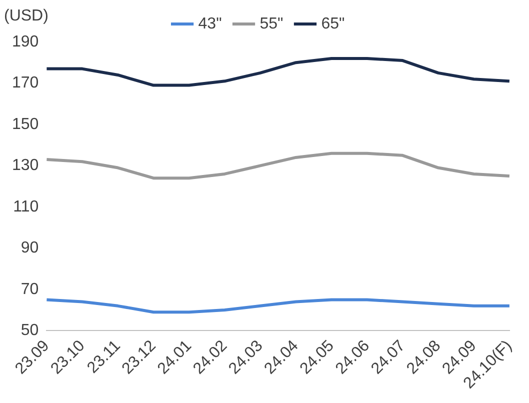  What do you see at coordinates (25, 124) in the screenshot?
I see `y-tick-label: 150` at bounding box center [25, 124].